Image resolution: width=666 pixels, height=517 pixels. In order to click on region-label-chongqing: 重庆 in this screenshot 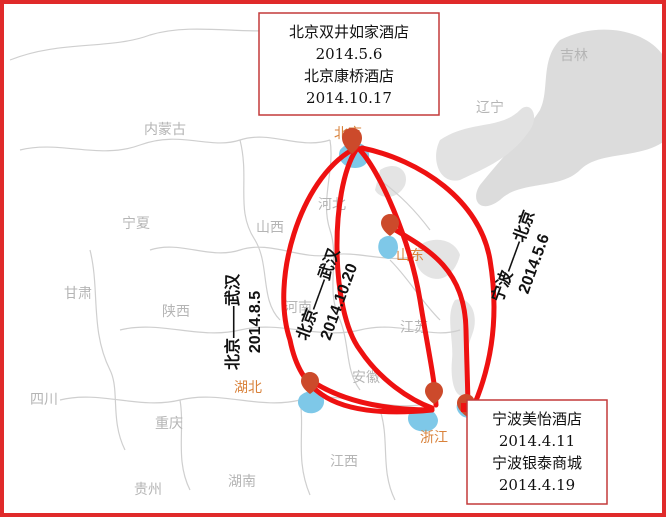, I will do `click(169, 423)`.